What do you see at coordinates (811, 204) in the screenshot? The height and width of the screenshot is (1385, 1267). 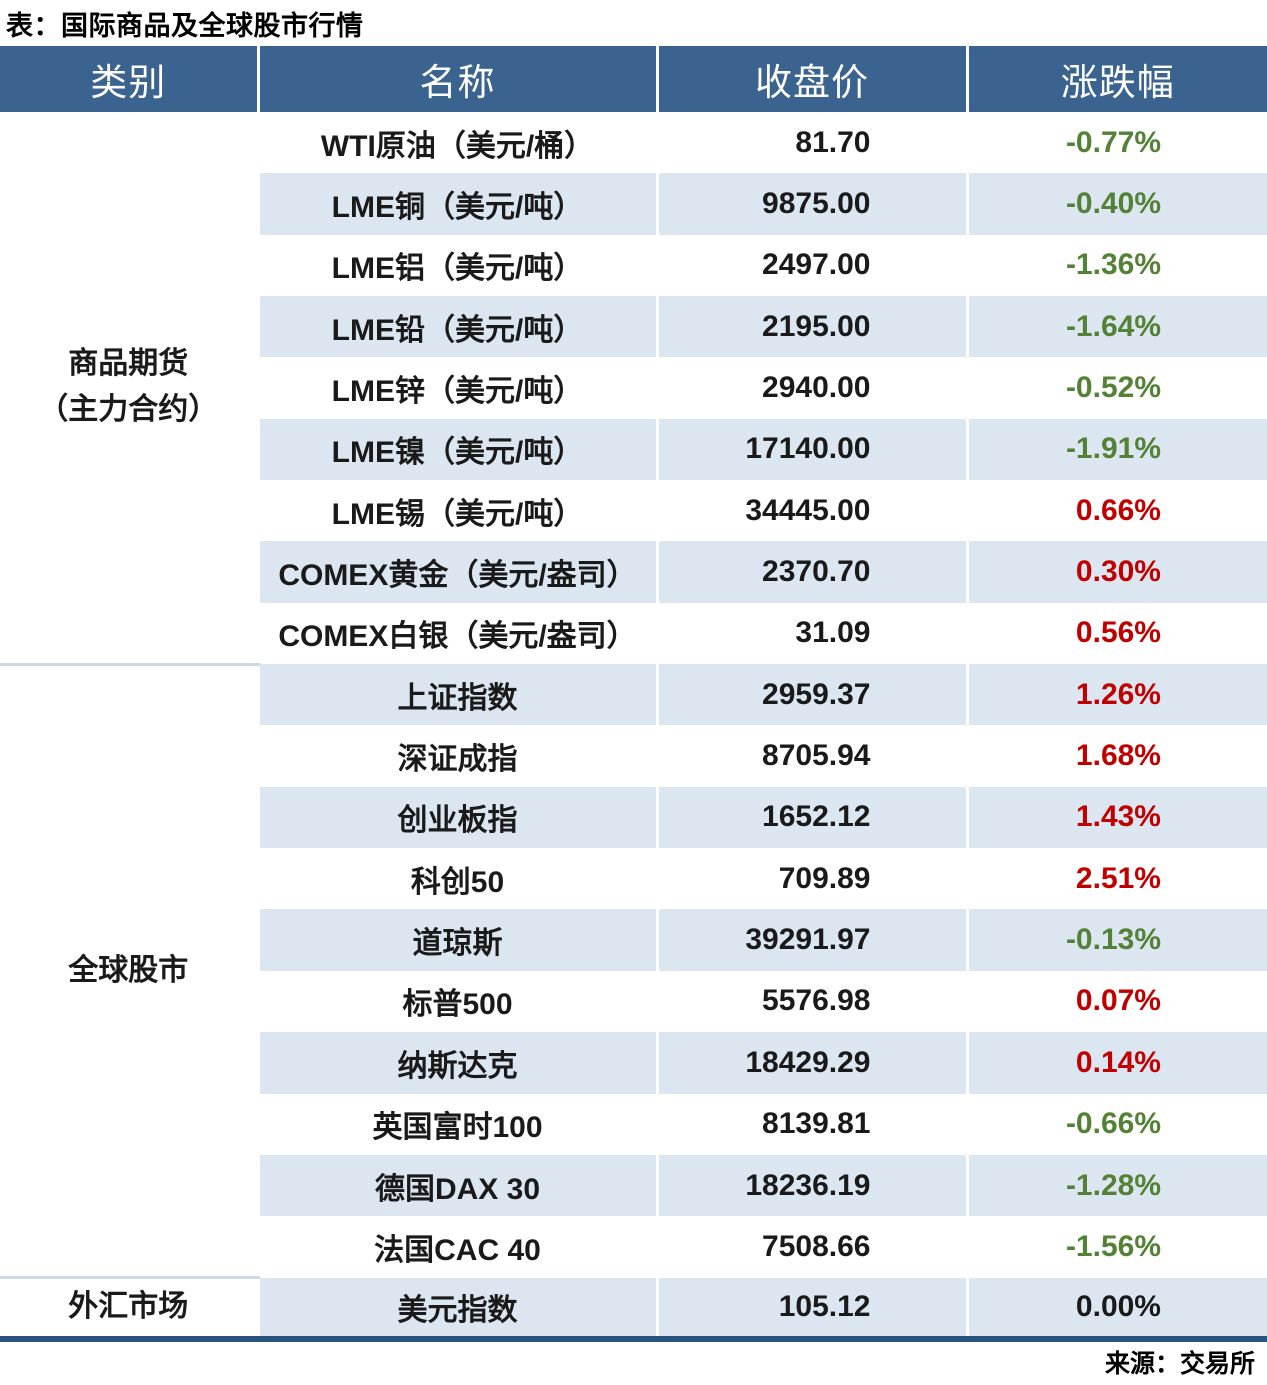 I see `closing-price: 9875.00` at bounding box center [811, 204].